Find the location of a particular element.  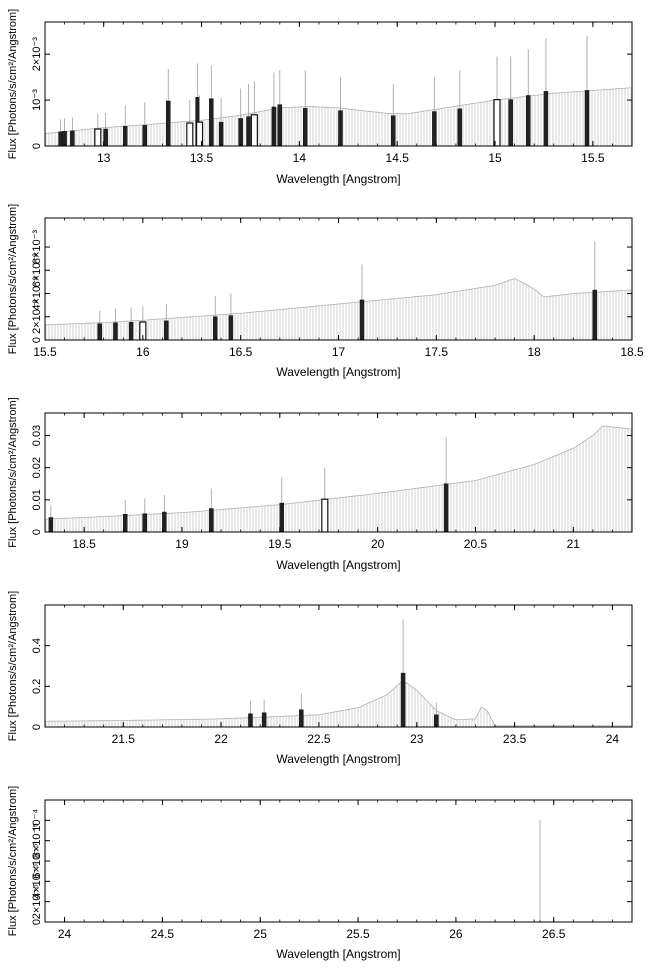

y-tick-label: 0.02 is located at coordinates (37, 467).